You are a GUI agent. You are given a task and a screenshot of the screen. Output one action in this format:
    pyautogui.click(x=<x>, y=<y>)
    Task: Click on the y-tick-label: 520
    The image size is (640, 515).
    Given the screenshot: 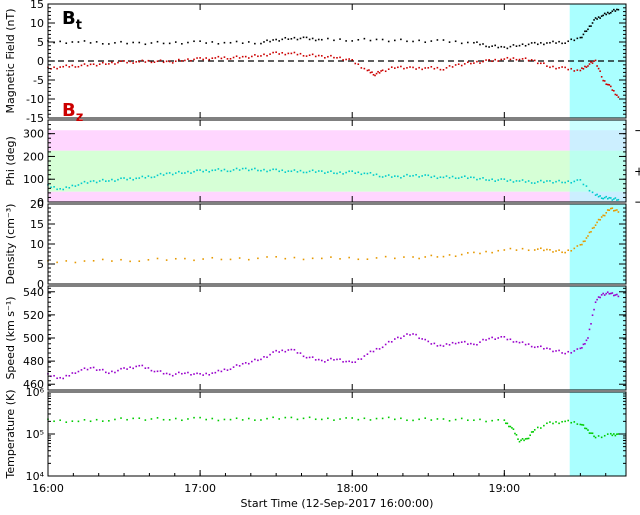 What is the action you would take?
    pyautogui.click(x=33, y=315)
    